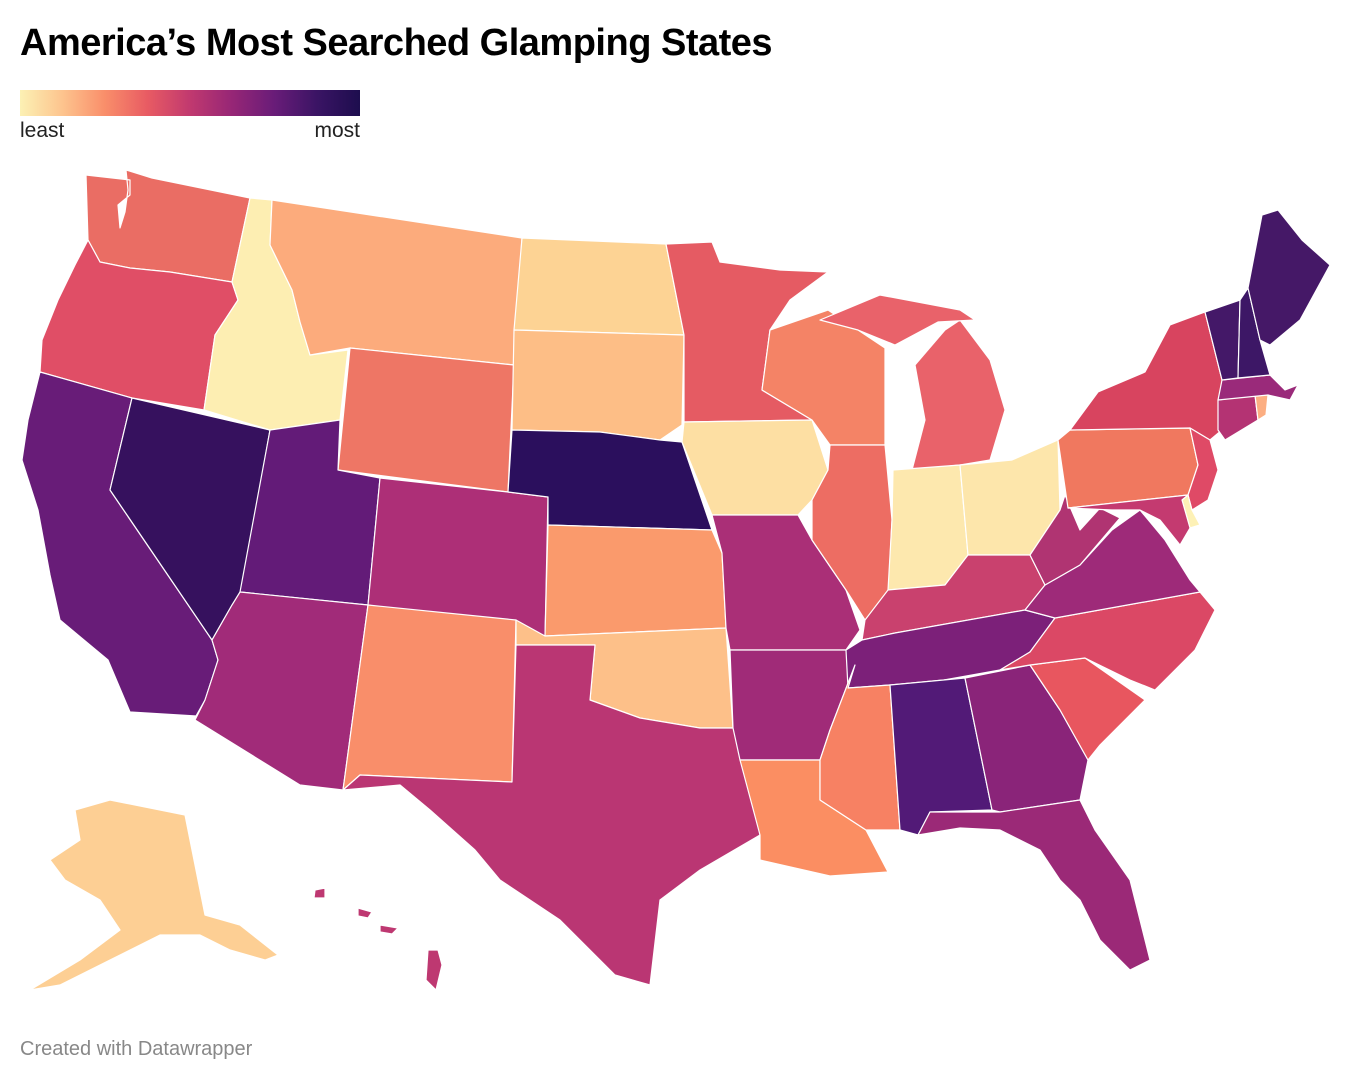 Image resolution: width=1360 pixels, height=1082 pixels. I want to click on state-ia, so click(755, 467).